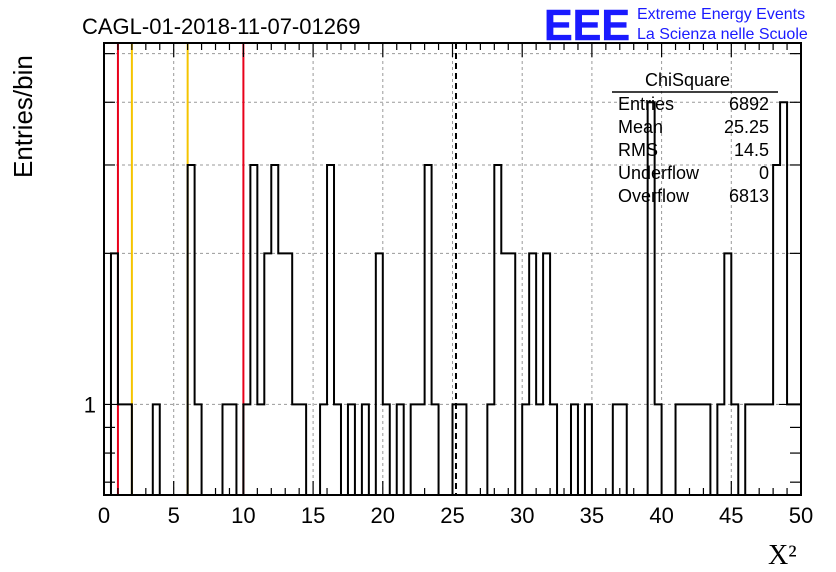 The height and width of the screenshot is (572, 836). Describe the element at coordinates (661, 515) in the screenshot. I see `x-tick-label: 40` at that location.